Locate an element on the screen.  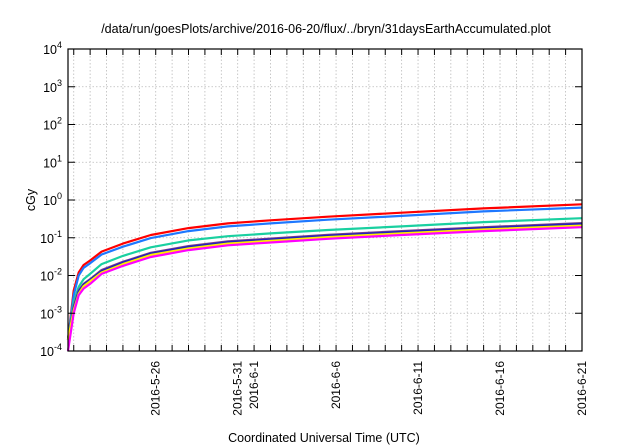
y-tick-exponent: -1 is located at coordinates (58, 234).